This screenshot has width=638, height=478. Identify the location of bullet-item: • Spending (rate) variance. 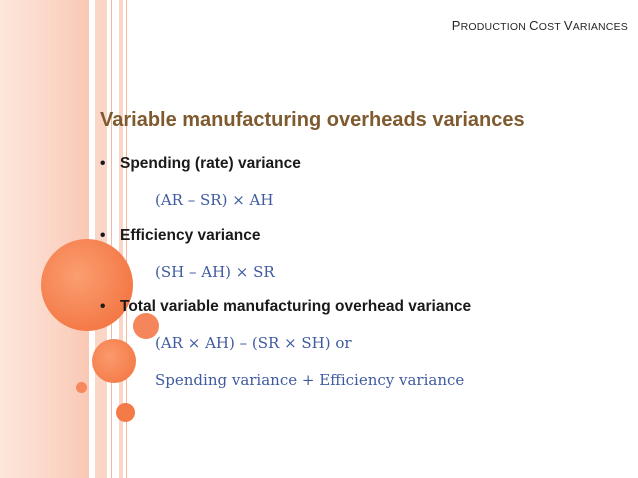
(200, 164).